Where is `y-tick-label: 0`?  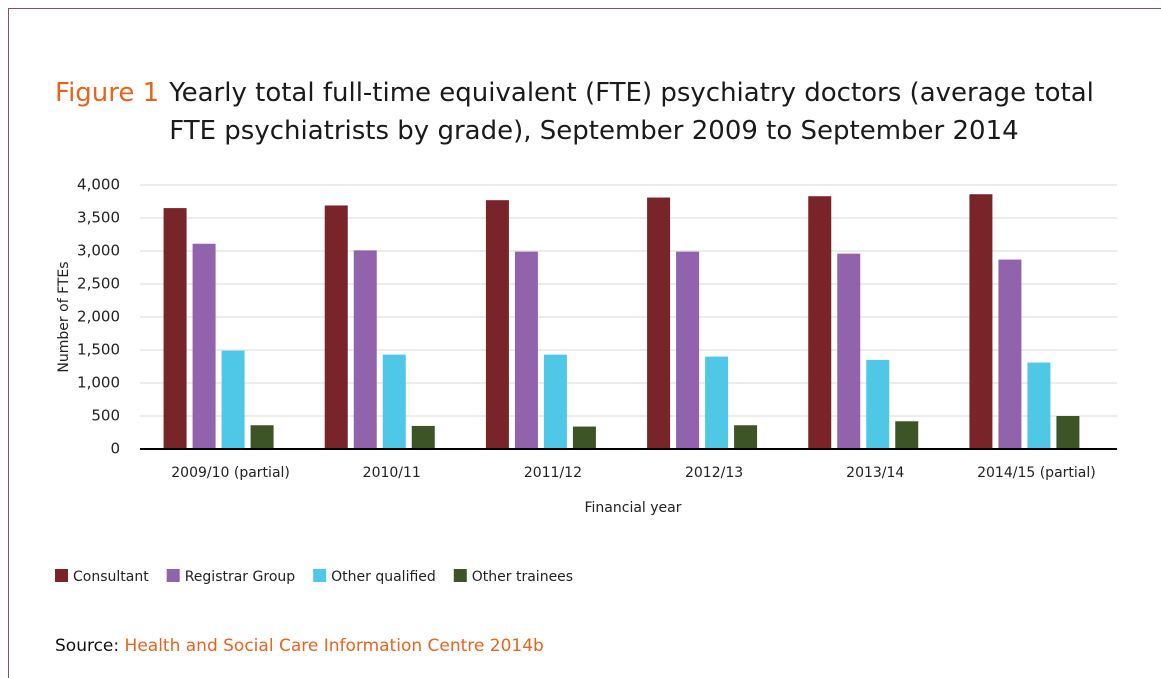
y-tick-label: 0 is located at coordinates (115, 449).